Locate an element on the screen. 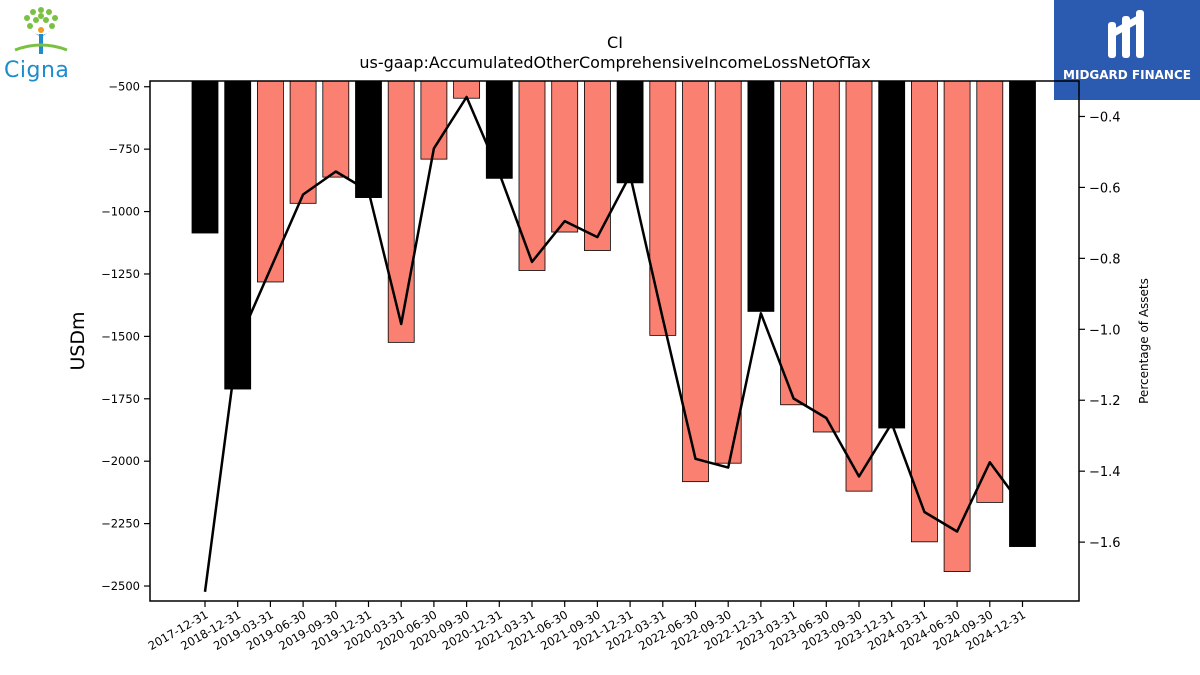 This screenshot has width=1200, height=675. y-tick-label-right: −1.6 is located at coordinates (1105, 543).